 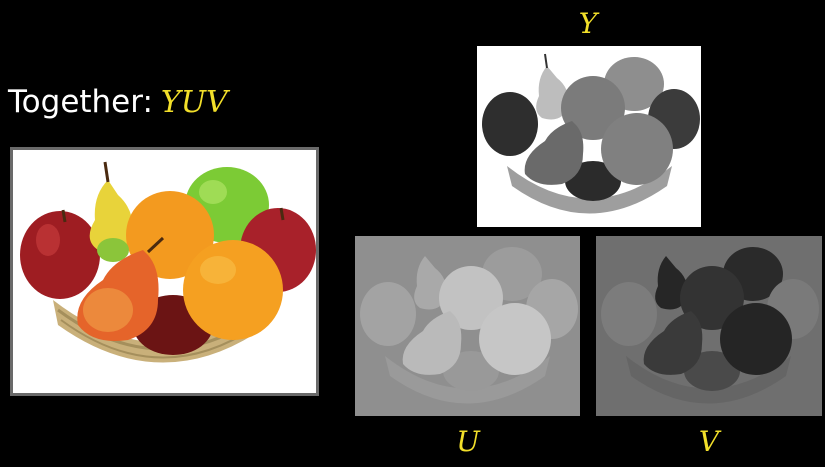 I want to click on y-channel-image, so click(x=589, y=136).